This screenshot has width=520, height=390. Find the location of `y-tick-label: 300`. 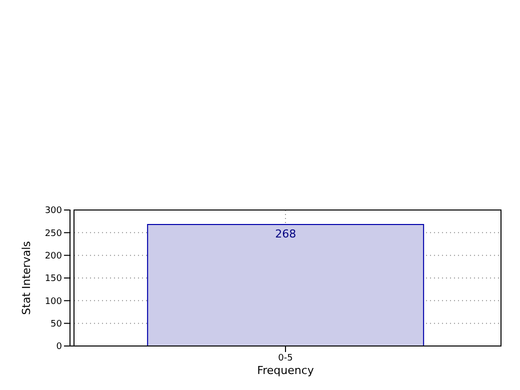

y-tick-label: 300 is located at coordinates (53, 211).